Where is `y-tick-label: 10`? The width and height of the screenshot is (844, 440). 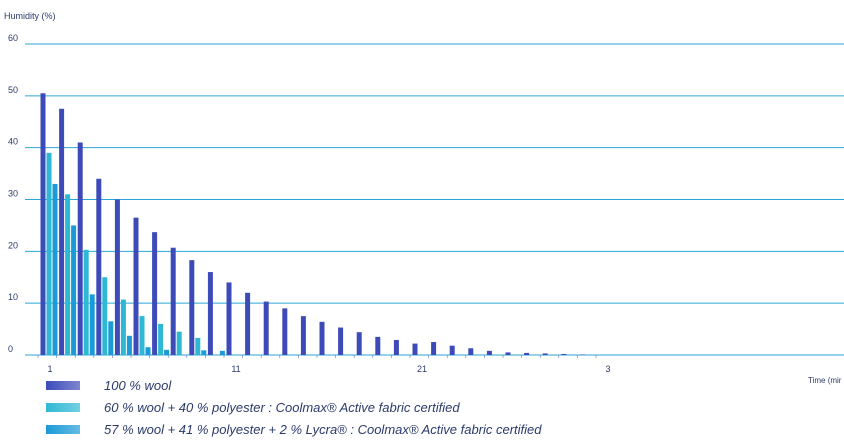
y-tick-label: 10 is located at coordinates (13, 297).